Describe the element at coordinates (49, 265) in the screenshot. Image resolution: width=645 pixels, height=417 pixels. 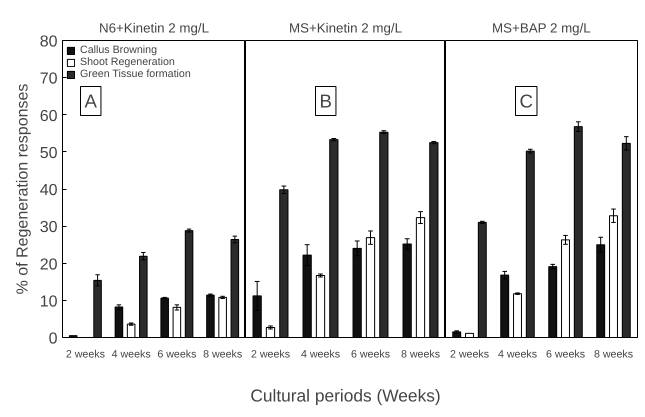
I see `y-tick-label: 20` at that location.